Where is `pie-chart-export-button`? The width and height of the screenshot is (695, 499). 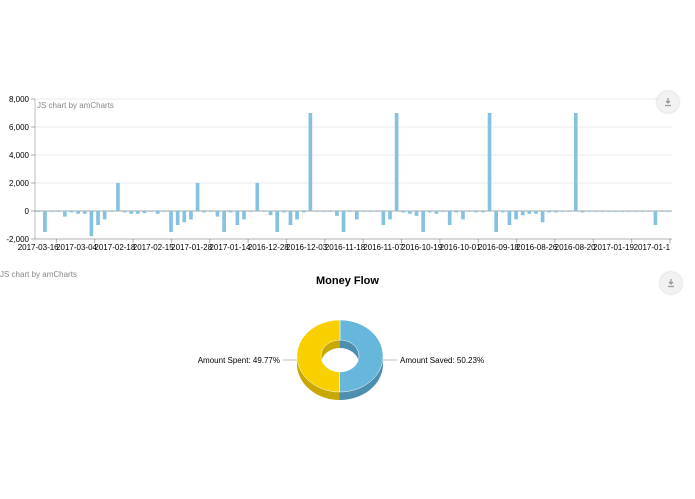 pie-chart-export-button is located at coordinates (671, 283).